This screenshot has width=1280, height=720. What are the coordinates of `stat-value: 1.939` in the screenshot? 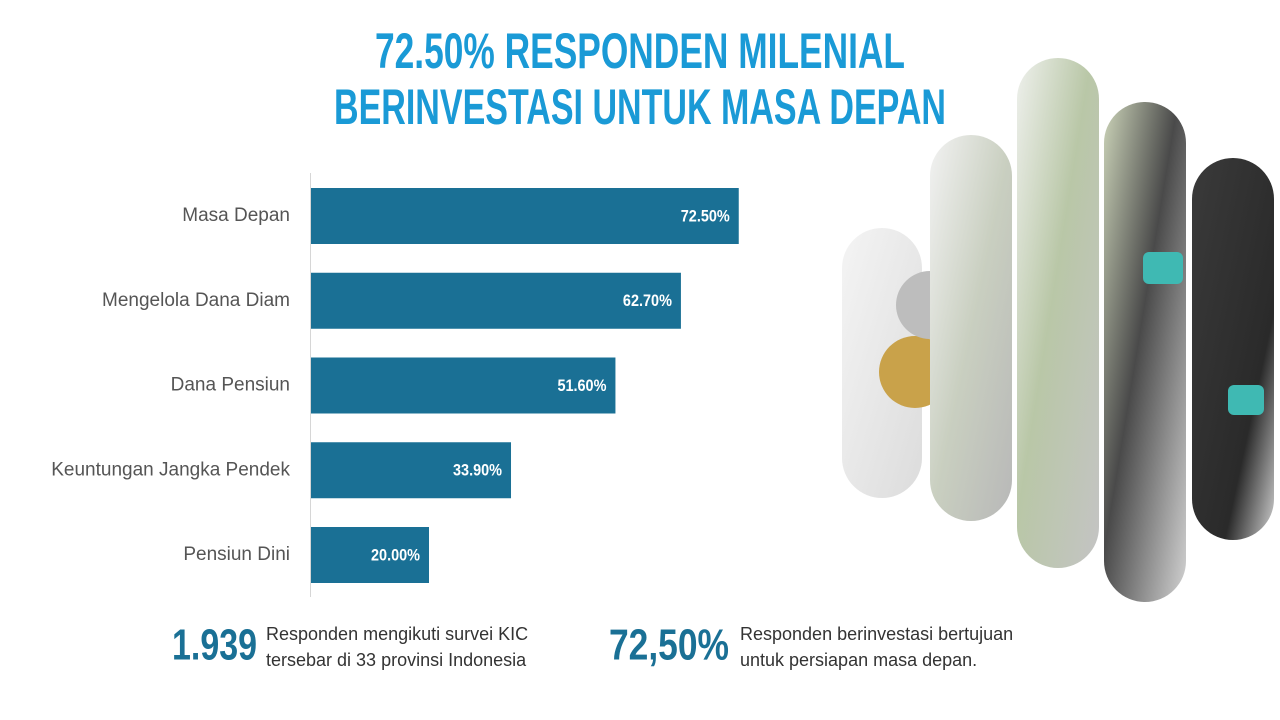 It's located at (214, 645).